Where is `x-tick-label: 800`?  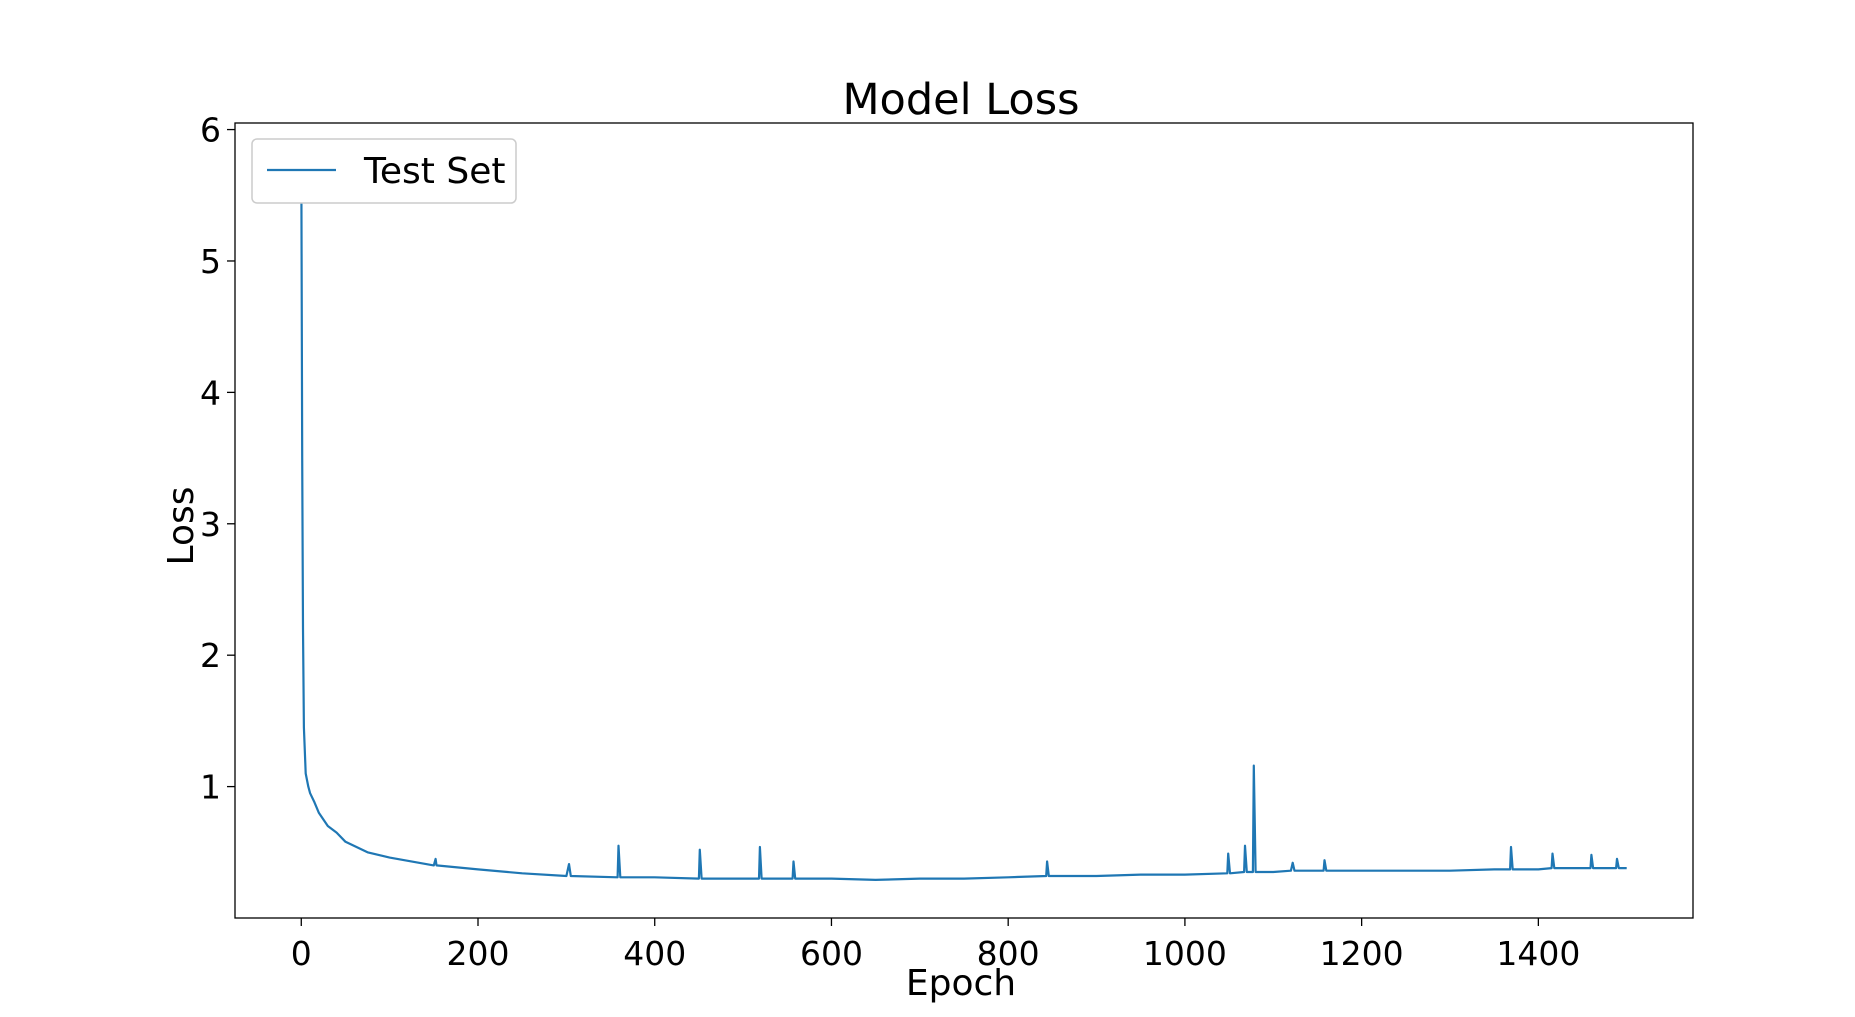 x-tick-label: 800 is located at coordinates (1008, 953).